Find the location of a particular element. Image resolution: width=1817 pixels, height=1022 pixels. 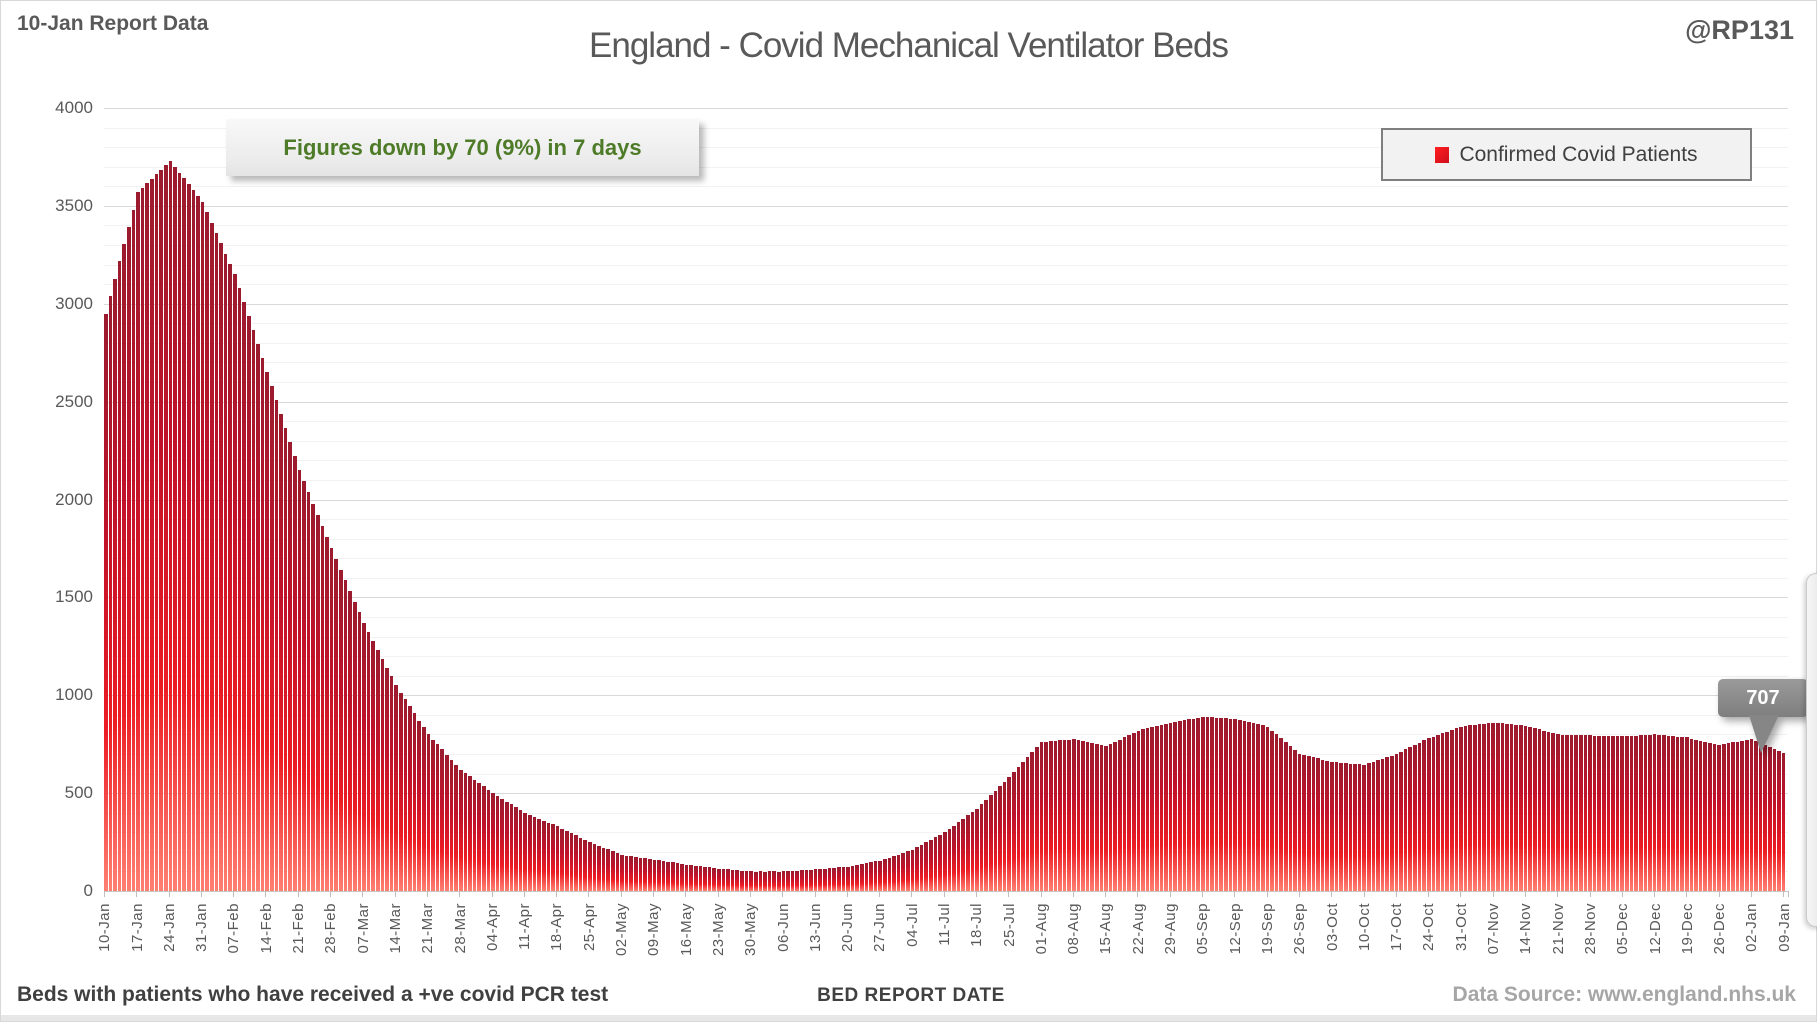

callout-bubble: 707 is located at coordinates (1763, 698).